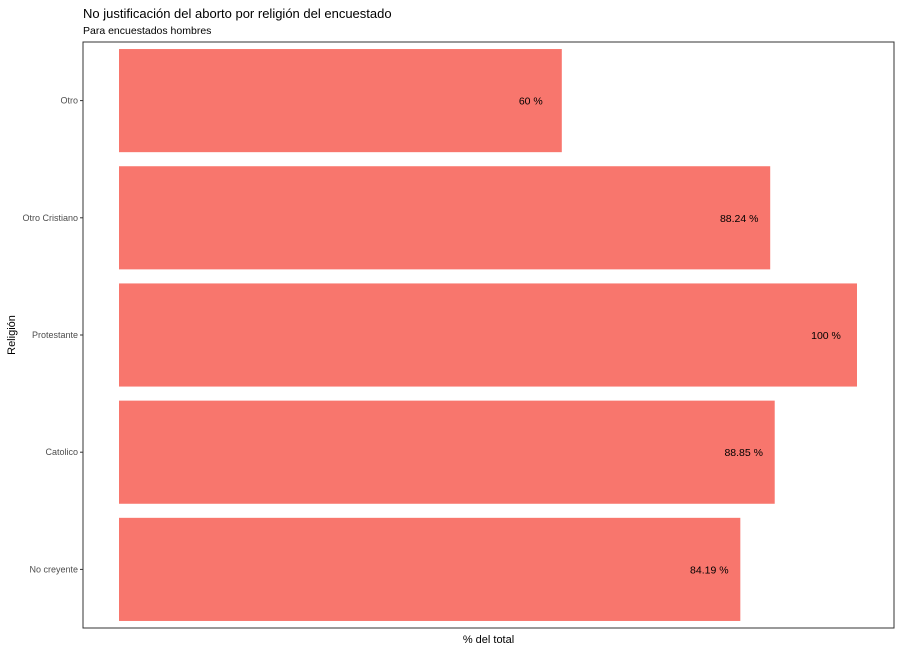  I want to click on y-tick-label-3: Catolico, so click(61, 452).